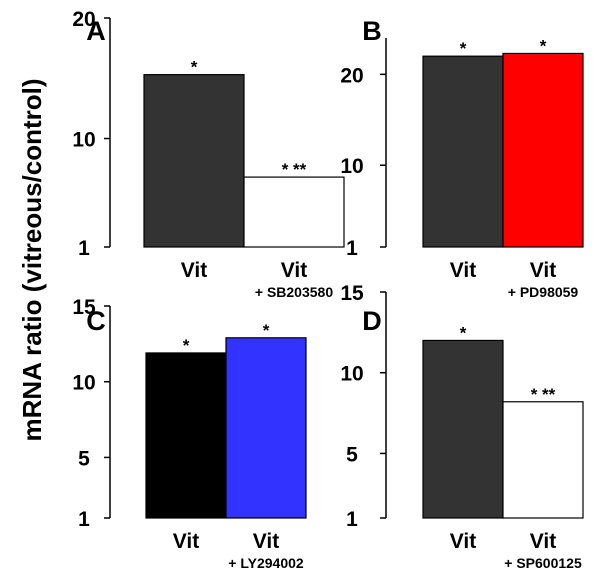 The width and height of the screenshot is (600, 570). I want to click on x-category-note: + SP600125, so click(543, 562).